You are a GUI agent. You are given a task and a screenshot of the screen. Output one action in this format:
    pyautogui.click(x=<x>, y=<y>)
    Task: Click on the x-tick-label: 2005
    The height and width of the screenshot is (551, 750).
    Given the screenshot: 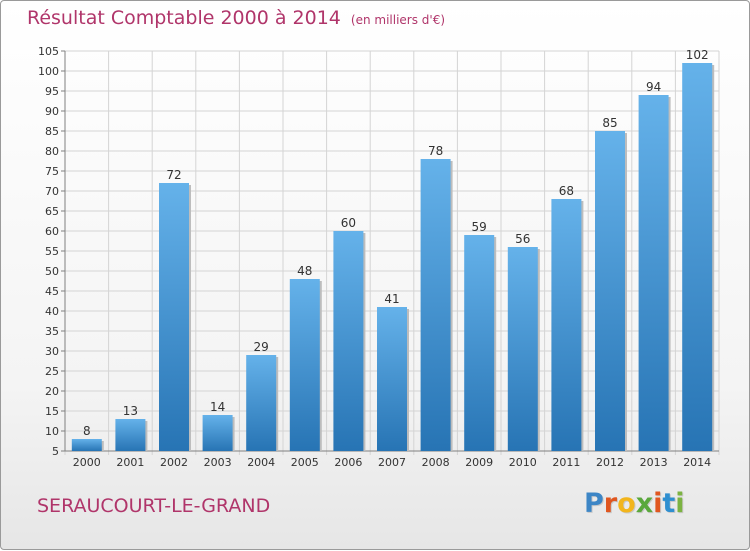 What is the action you would take?
    pyautogui.click(x=305, y=462)
    